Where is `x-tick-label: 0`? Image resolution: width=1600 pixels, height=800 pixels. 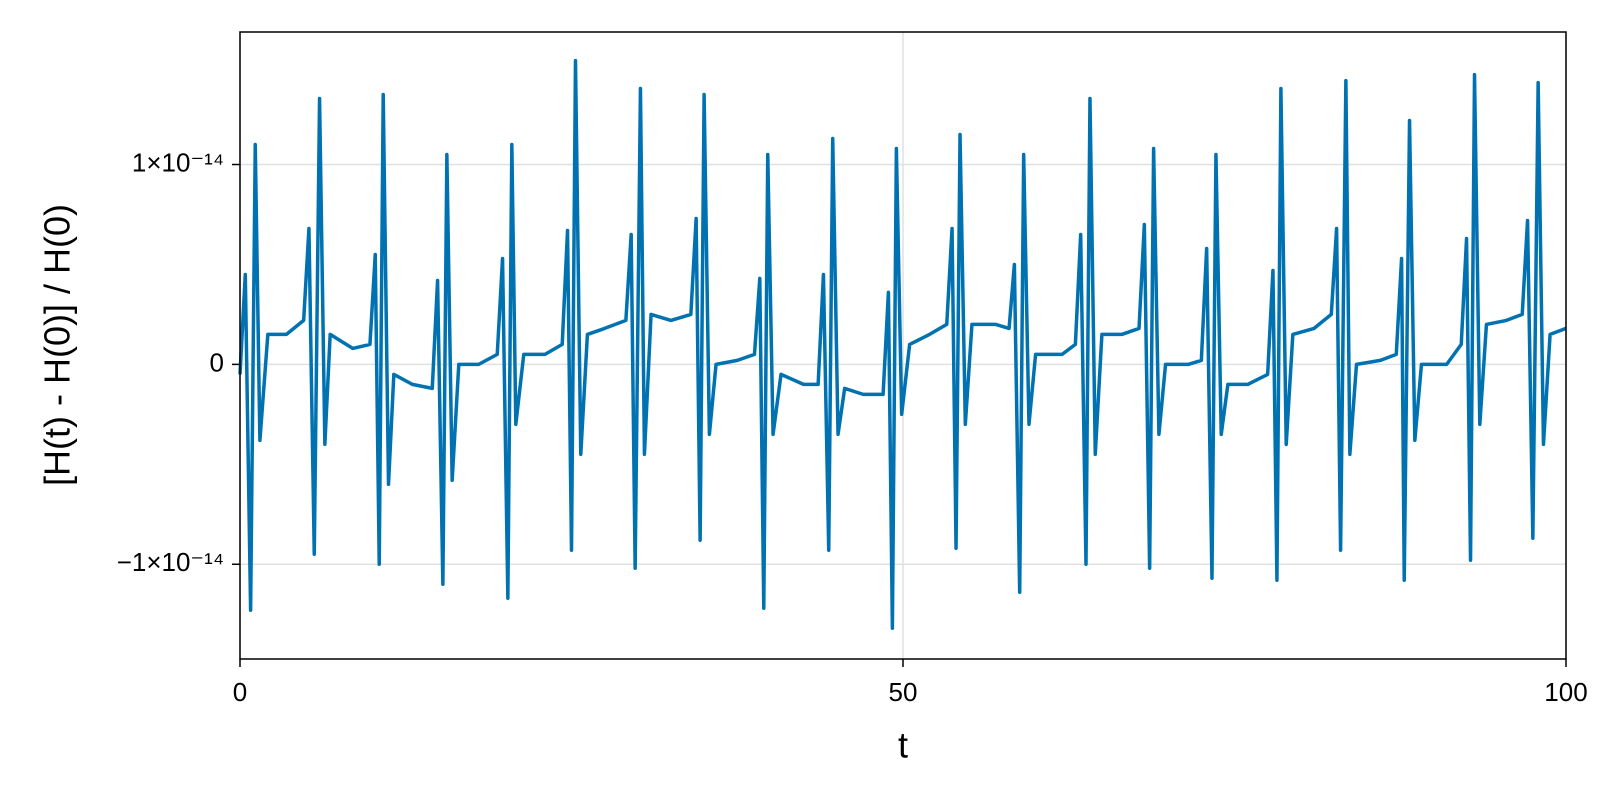 x-tick-label: 0 is located at coordinates (240, 692).